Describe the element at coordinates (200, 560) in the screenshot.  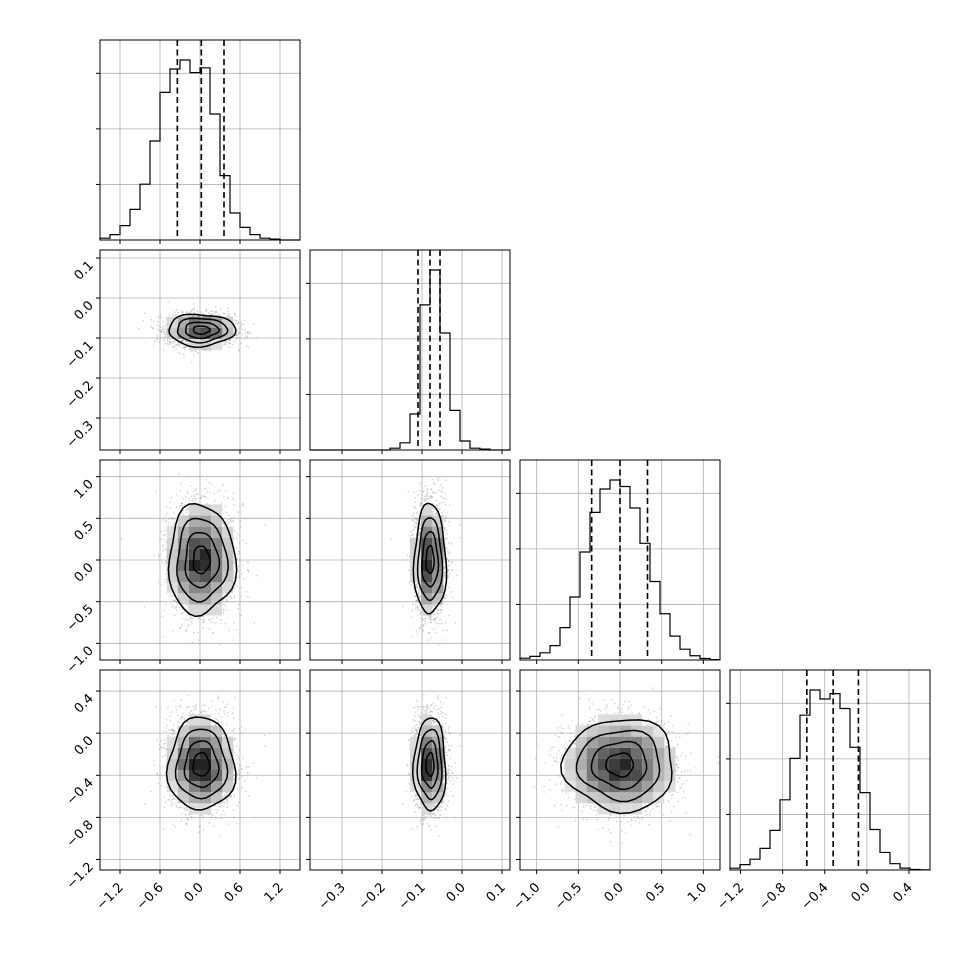
I see `panel-frame` at that location.